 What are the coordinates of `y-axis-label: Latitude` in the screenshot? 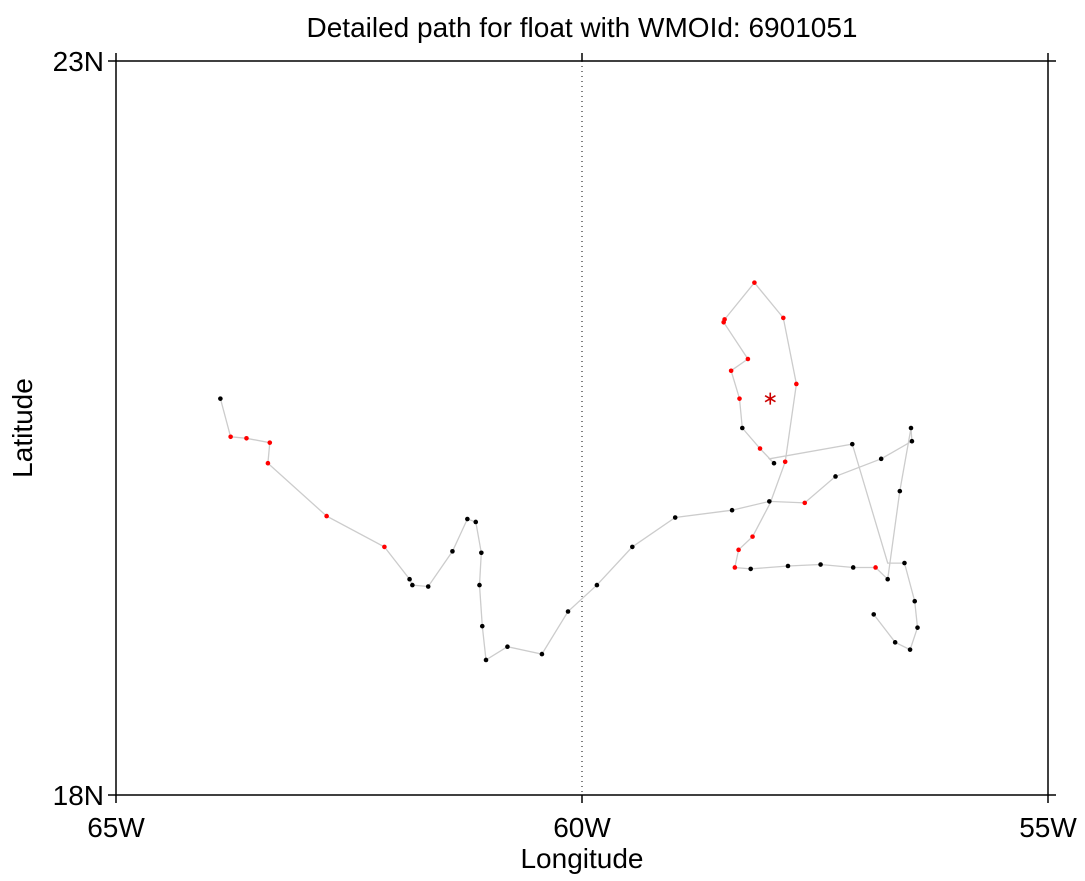 It's located at (22, 428).